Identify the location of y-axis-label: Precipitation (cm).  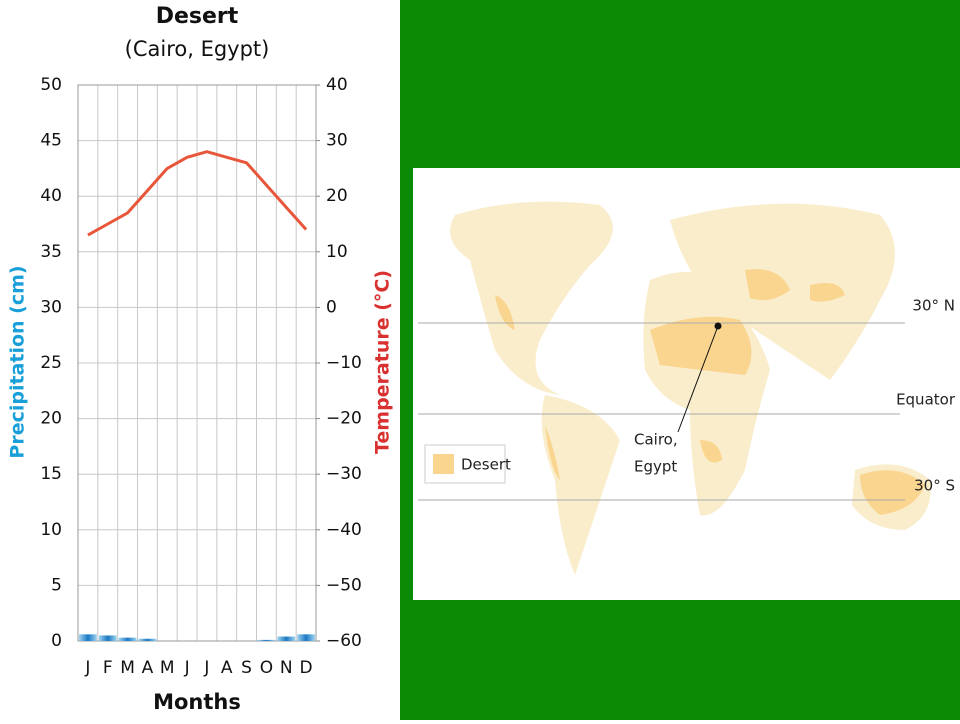
(18, 361).